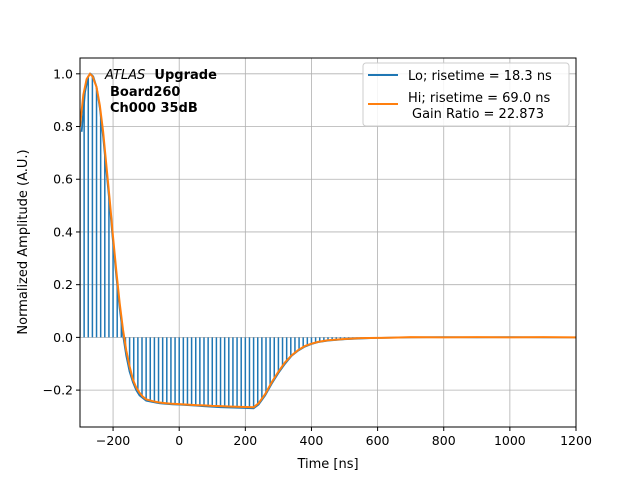  What do you see at coordinates (510, 440) in the screenshot?
I see `x-tick-label: 1000` at bounding box center [510, 440].